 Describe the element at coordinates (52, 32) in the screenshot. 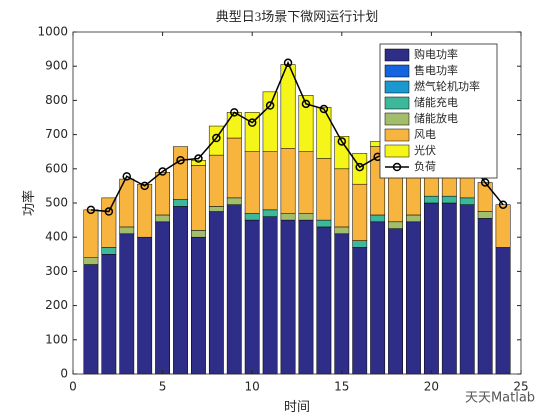

I see `y-tick-label: 1000` at that location.